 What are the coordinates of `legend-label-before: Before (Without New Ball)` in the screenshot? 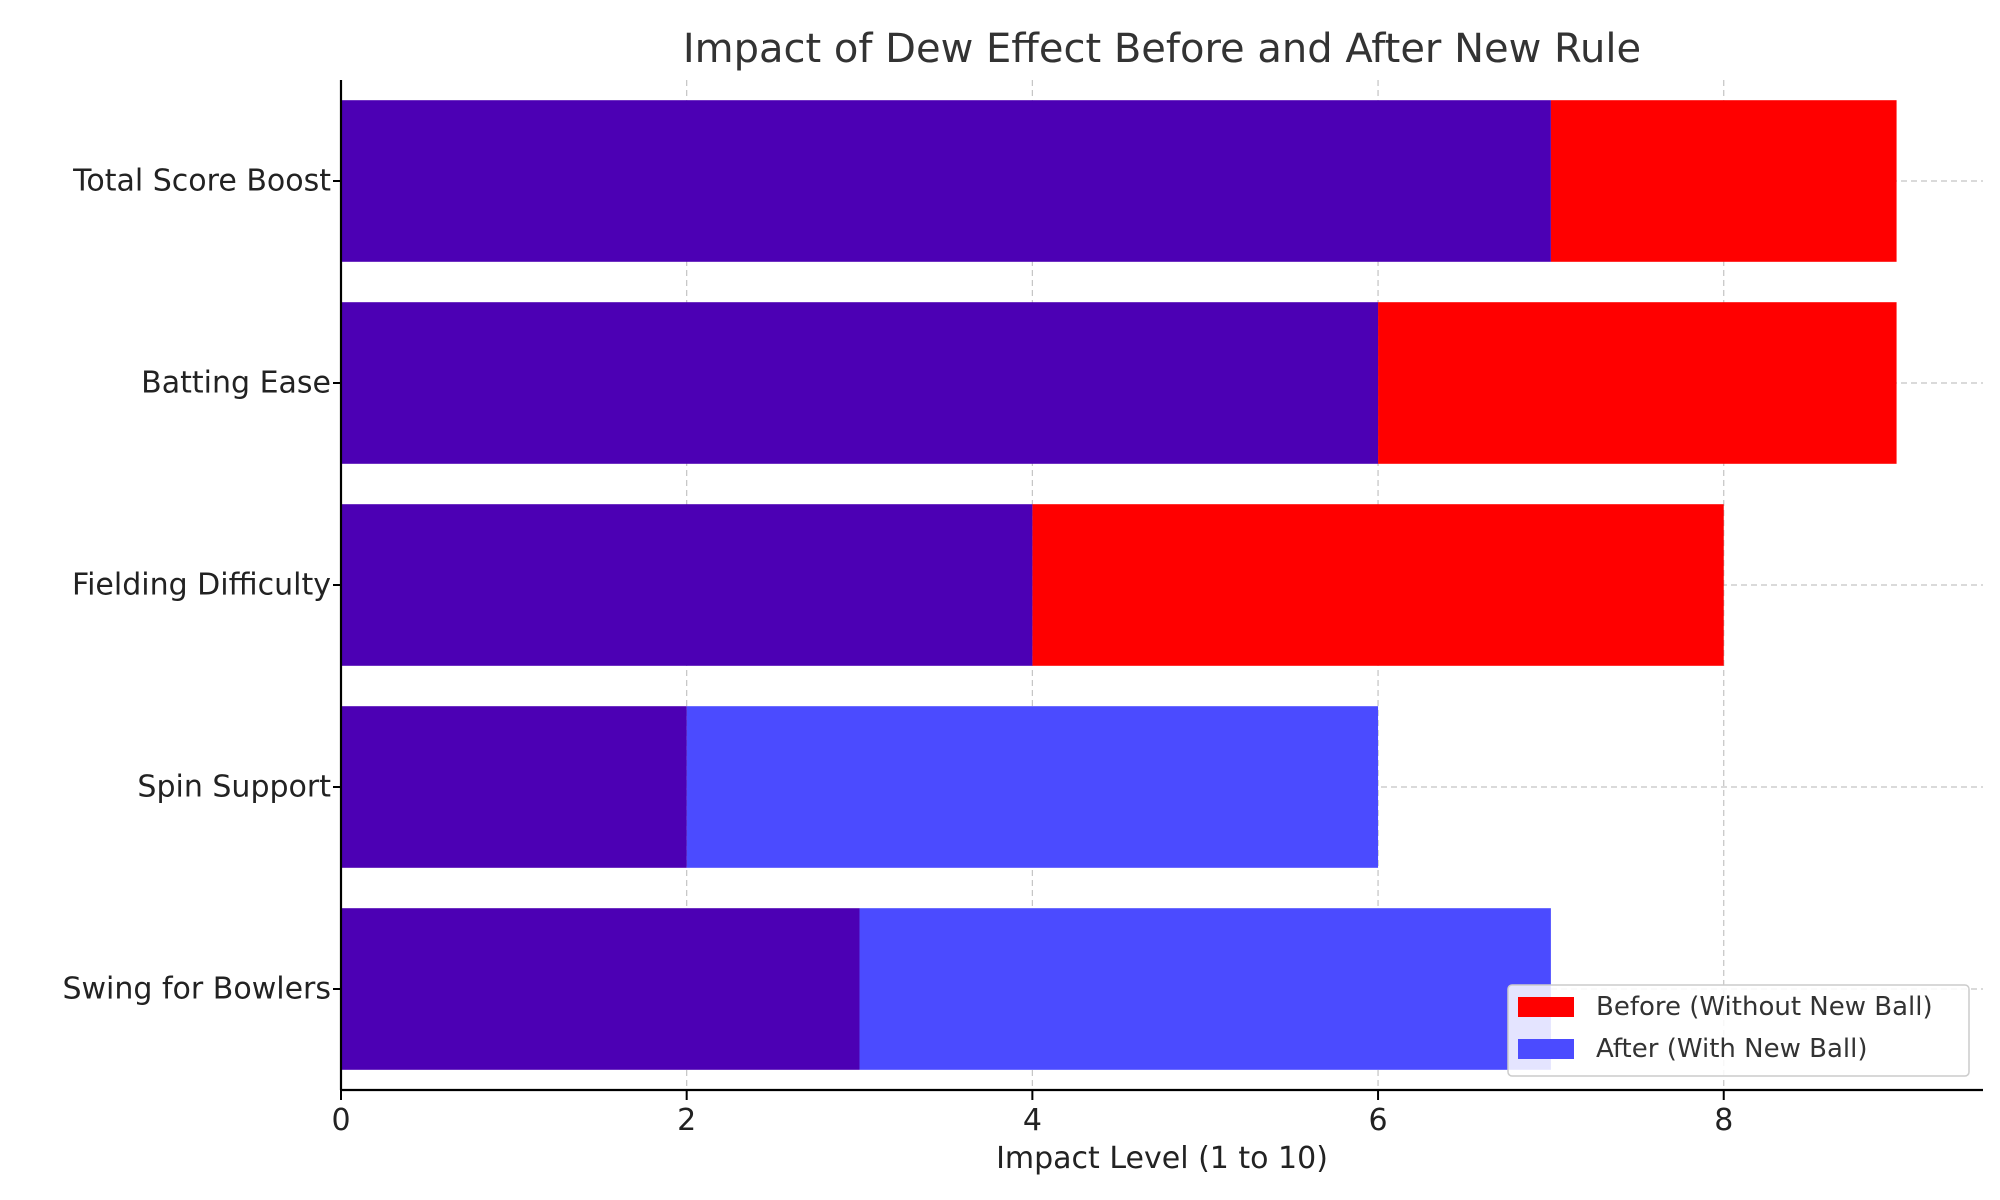 It's located at (1764, 1007).